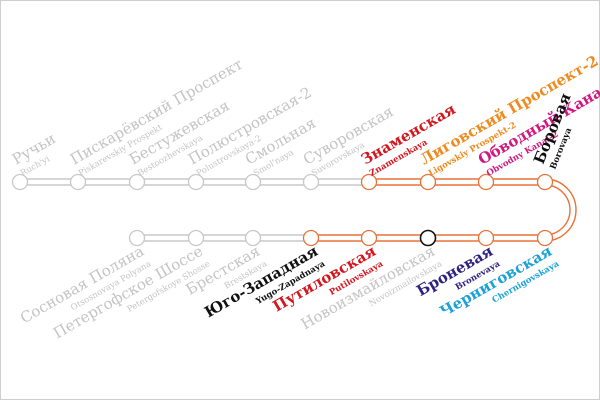 The width and height of the screenshot is (600, 400). I want to click on active-track-inner, so click(441, 210).